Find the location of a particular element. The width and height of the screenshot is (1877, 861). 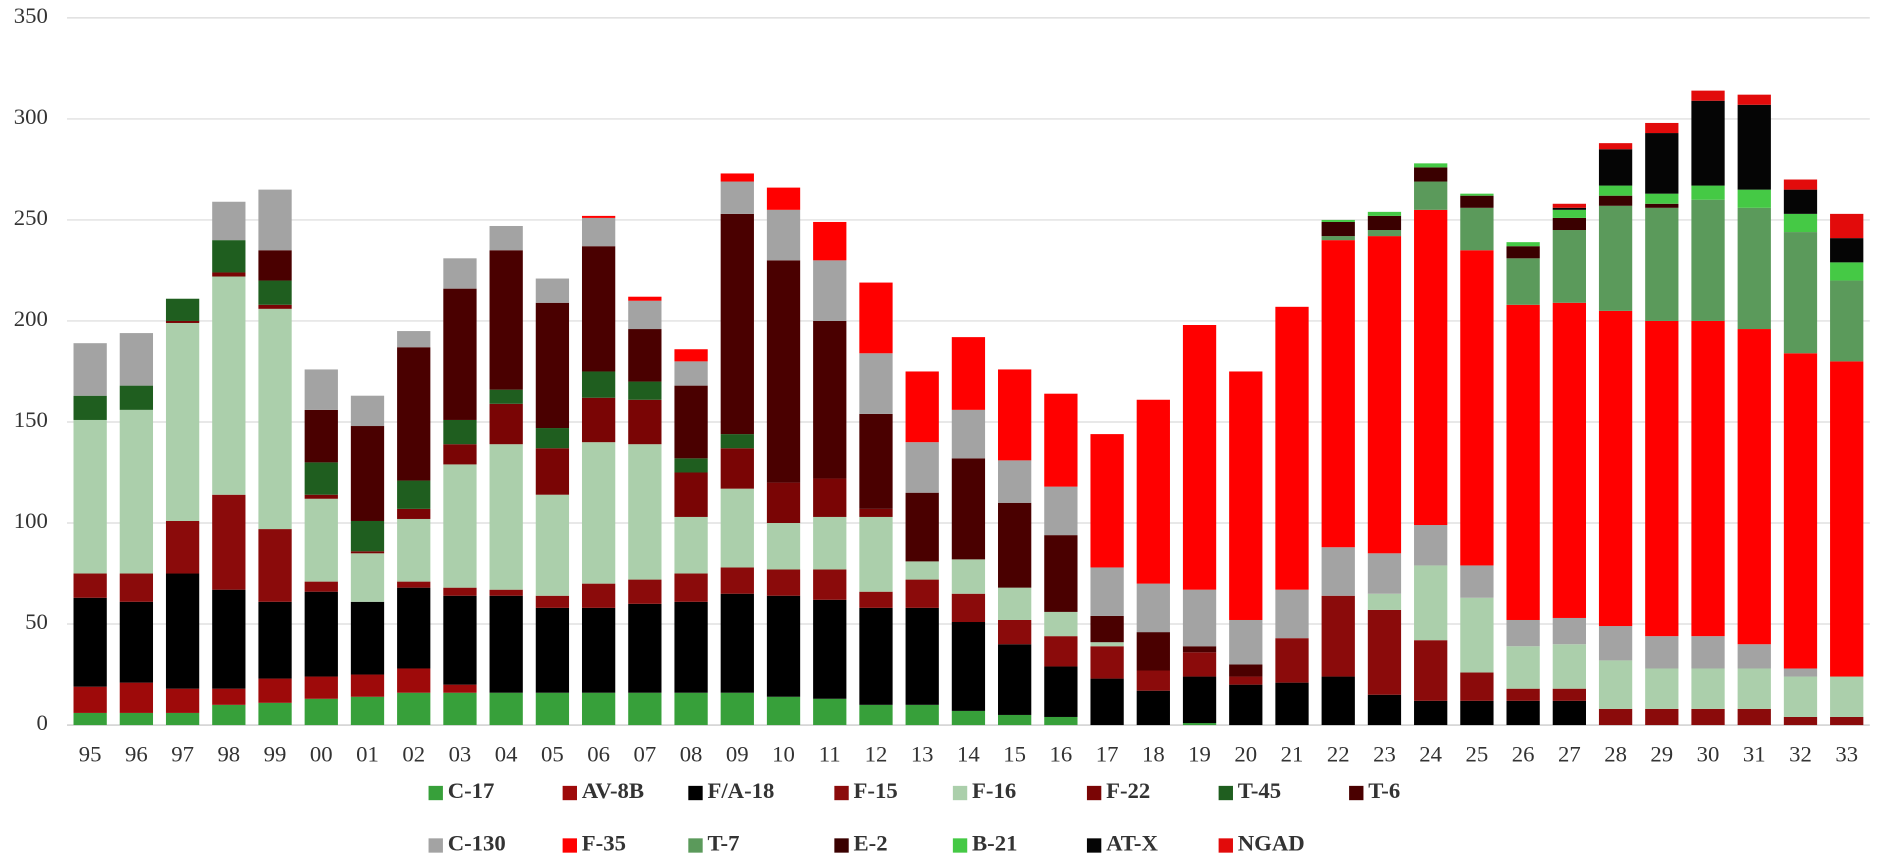

x-tick-label: 22 is located at coordinates (1338, 753).